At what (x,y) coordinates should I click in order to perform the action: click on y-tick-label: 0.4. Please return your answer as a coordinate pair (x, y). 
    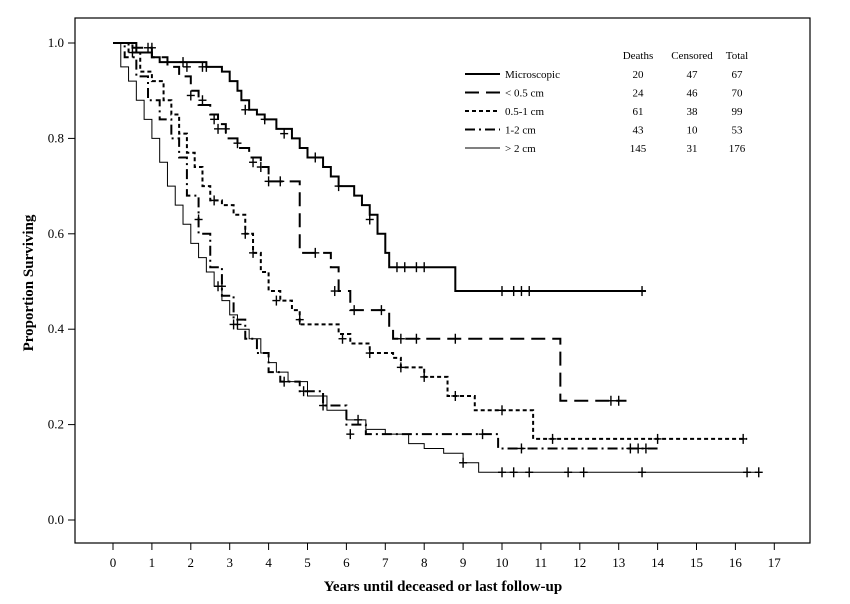
    Looking at the image, I should click on (56, 328).